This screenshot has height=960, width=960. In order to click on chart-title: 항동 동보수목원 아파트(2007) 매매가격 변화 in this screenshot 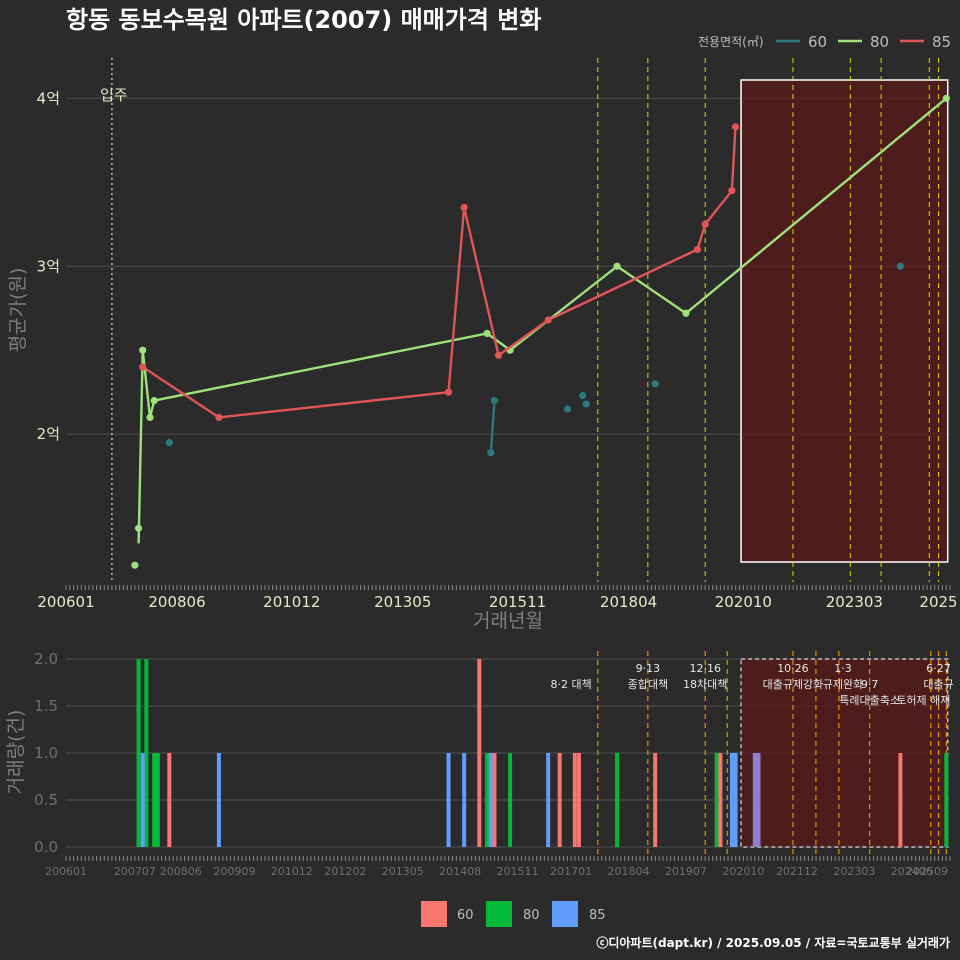, I will do `click(303, 20)`.